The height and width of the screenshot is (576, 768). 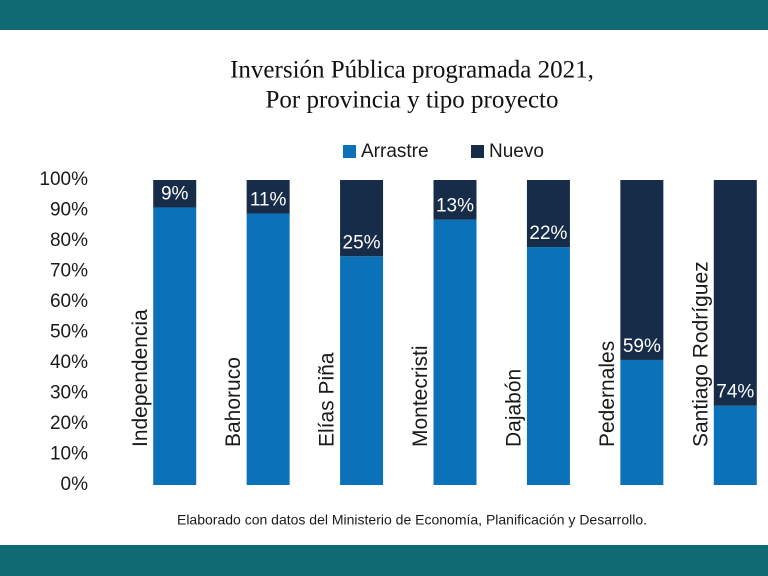 What do you see at coordinates (233, 402) in the screenshot?
I see `category-label: Bahoruco` at bounding box center [233, 402].